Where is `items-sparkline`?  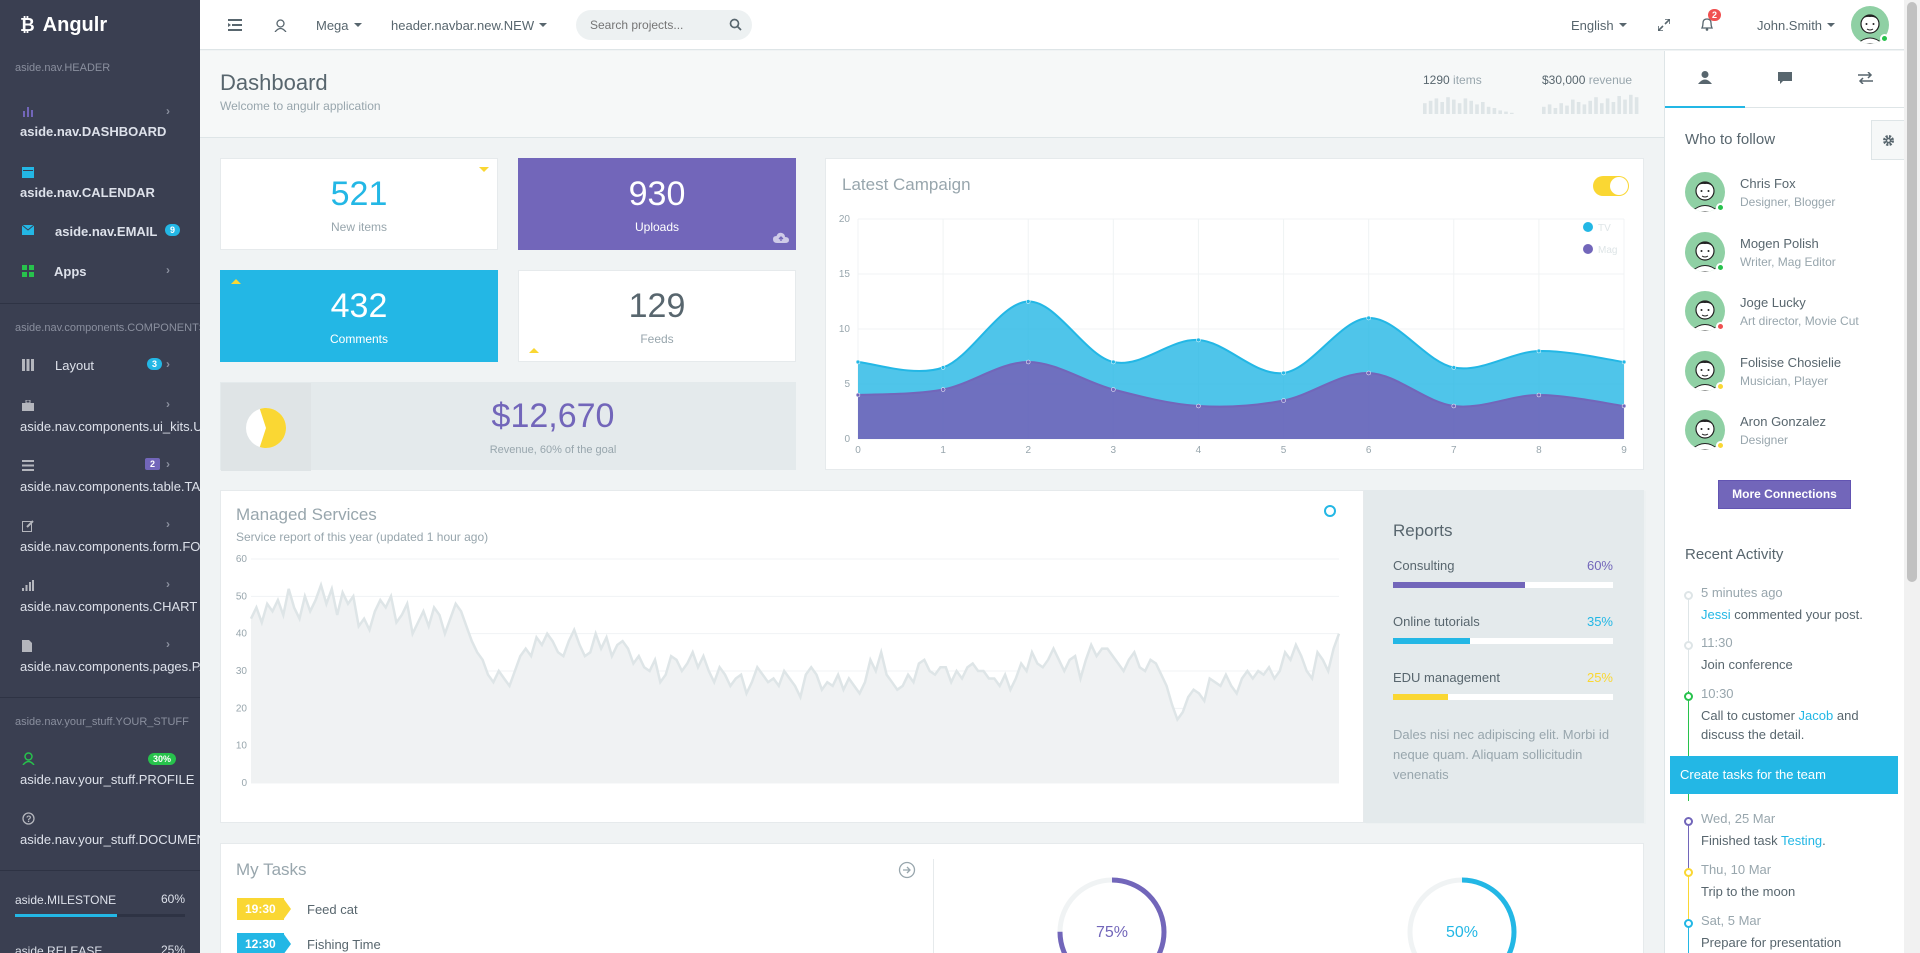
items-sparkline is located at coordinates (1468, 105).